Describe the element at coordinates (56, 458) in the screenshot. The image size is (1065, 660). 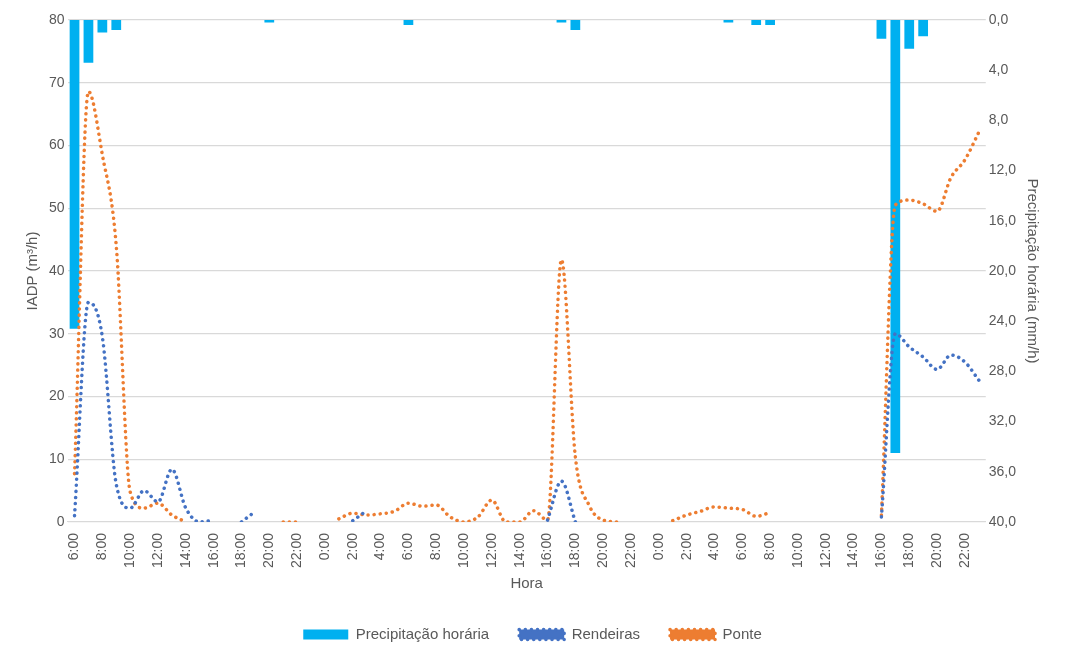
I see `y-tick-label: 10` at that location.